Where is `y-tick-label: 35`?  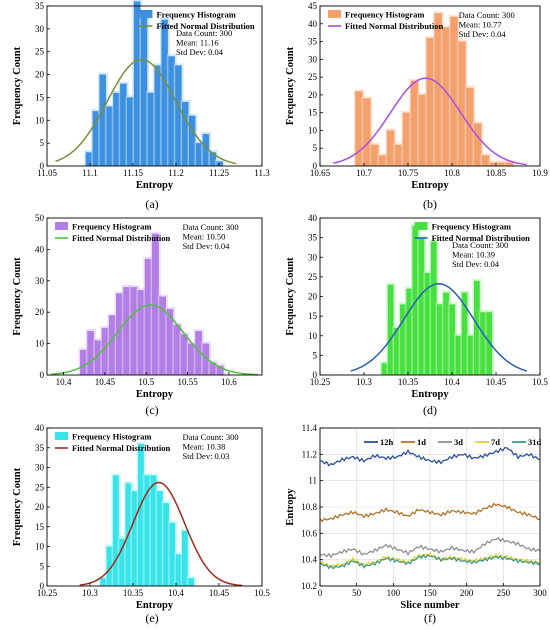 y-tick-label: 35 is located at coordinates (313, 42).